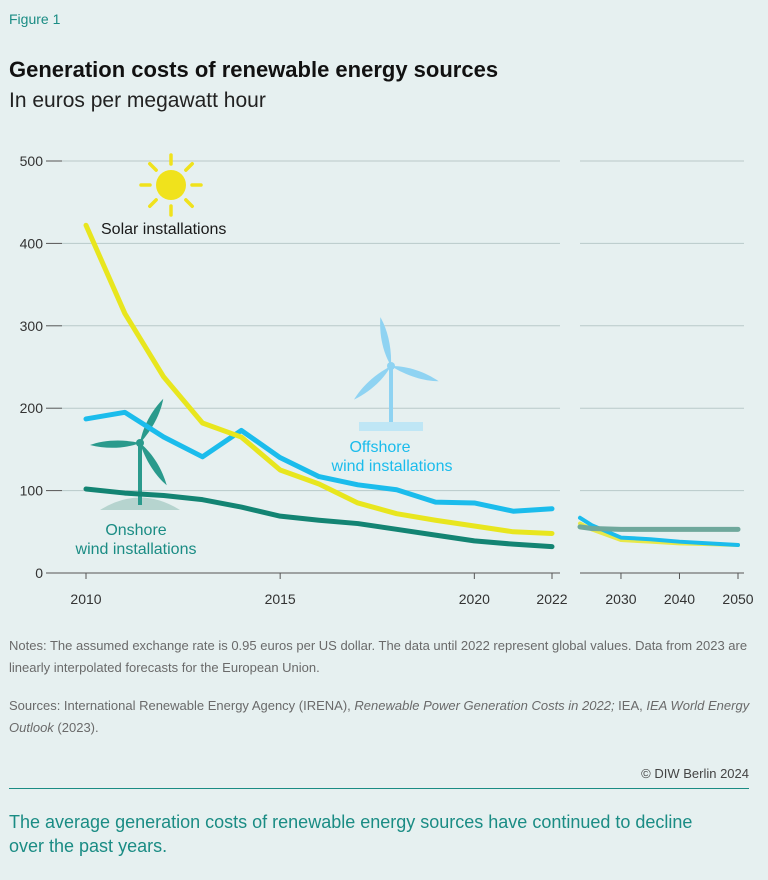 This screenshot has width=768, height=880. Describe the element at coordinates (85, 599) in the screenshot. I see `x-tick-label: 2010` at that location.